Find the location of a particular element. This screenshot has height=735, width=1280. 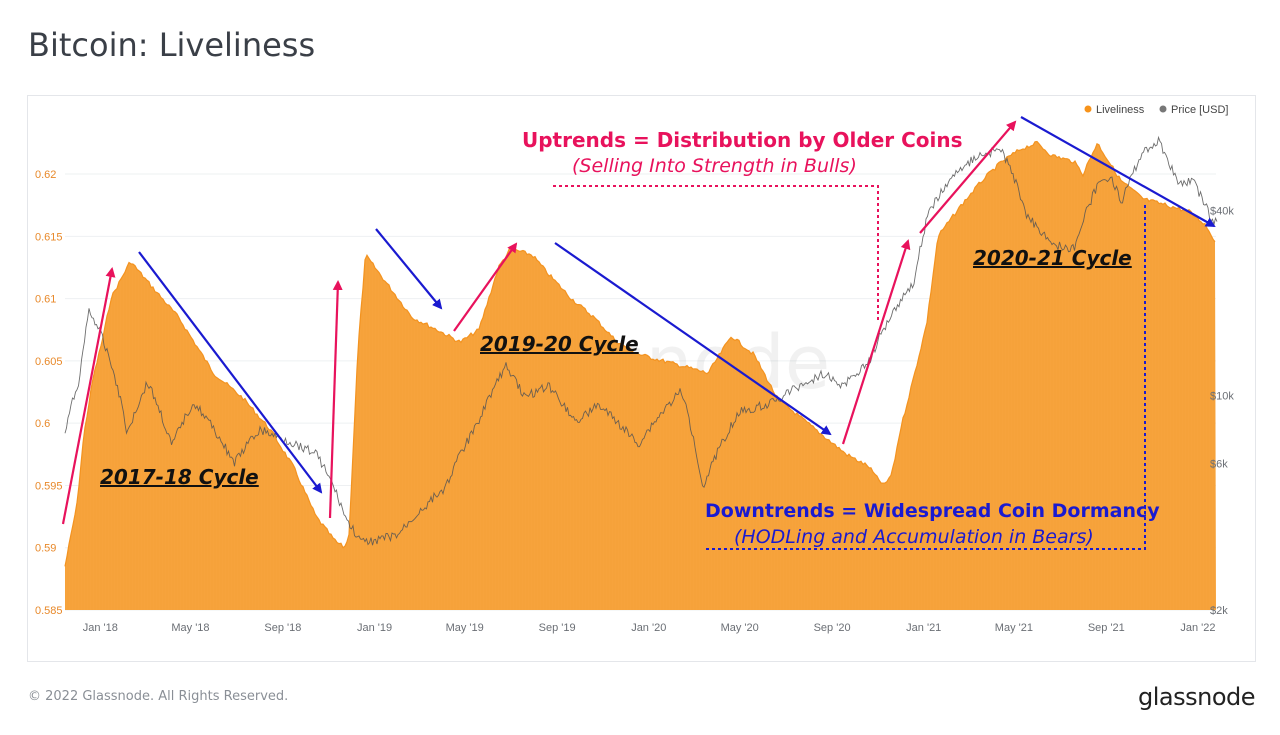

copyright: © 2022 Glassnode. All Rights Reserved. is located at coordinates (158, 696).